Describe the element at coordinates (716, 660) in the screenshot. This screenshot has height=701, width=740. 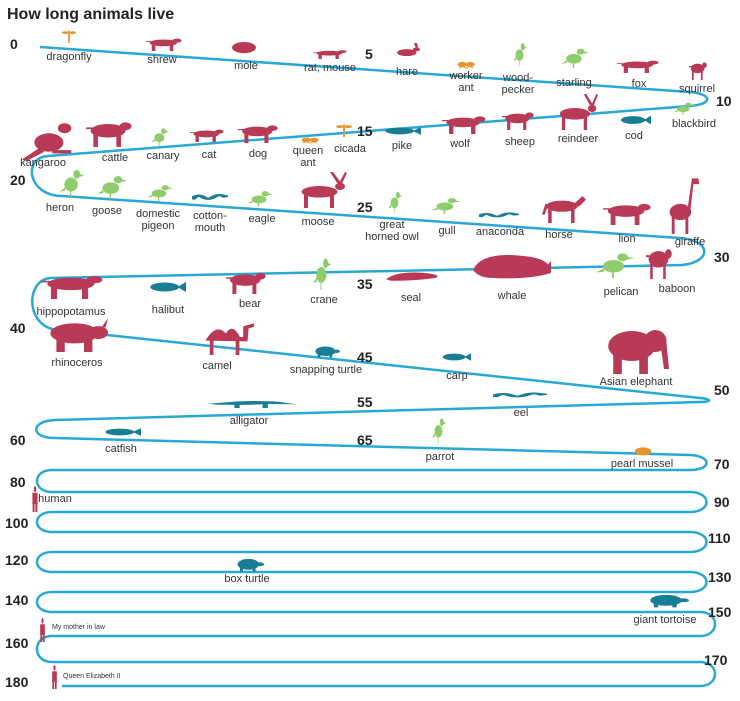
I see `year-marker: 170` at that location.